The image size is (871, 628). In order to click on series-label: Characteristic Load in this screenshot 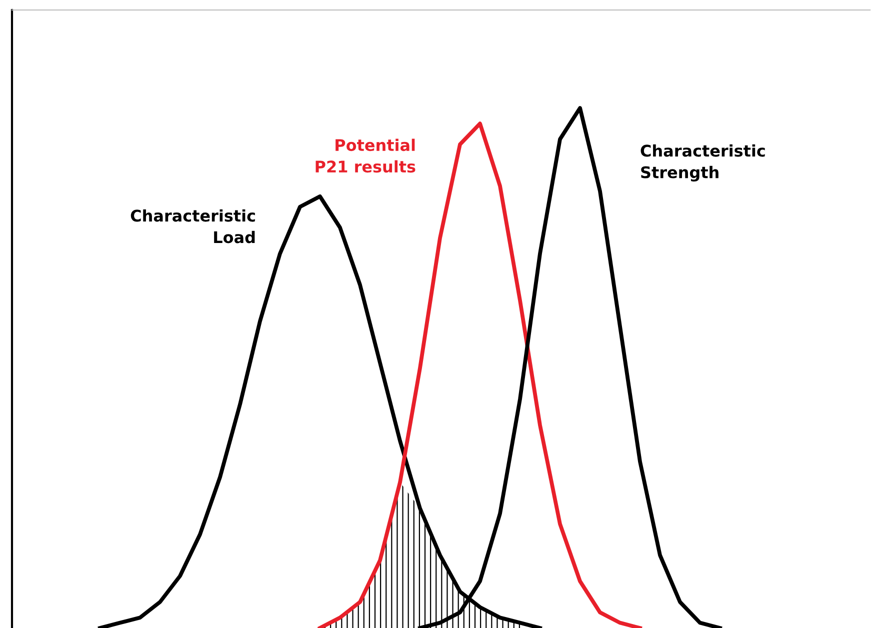, I will do `click(192, 226)`.